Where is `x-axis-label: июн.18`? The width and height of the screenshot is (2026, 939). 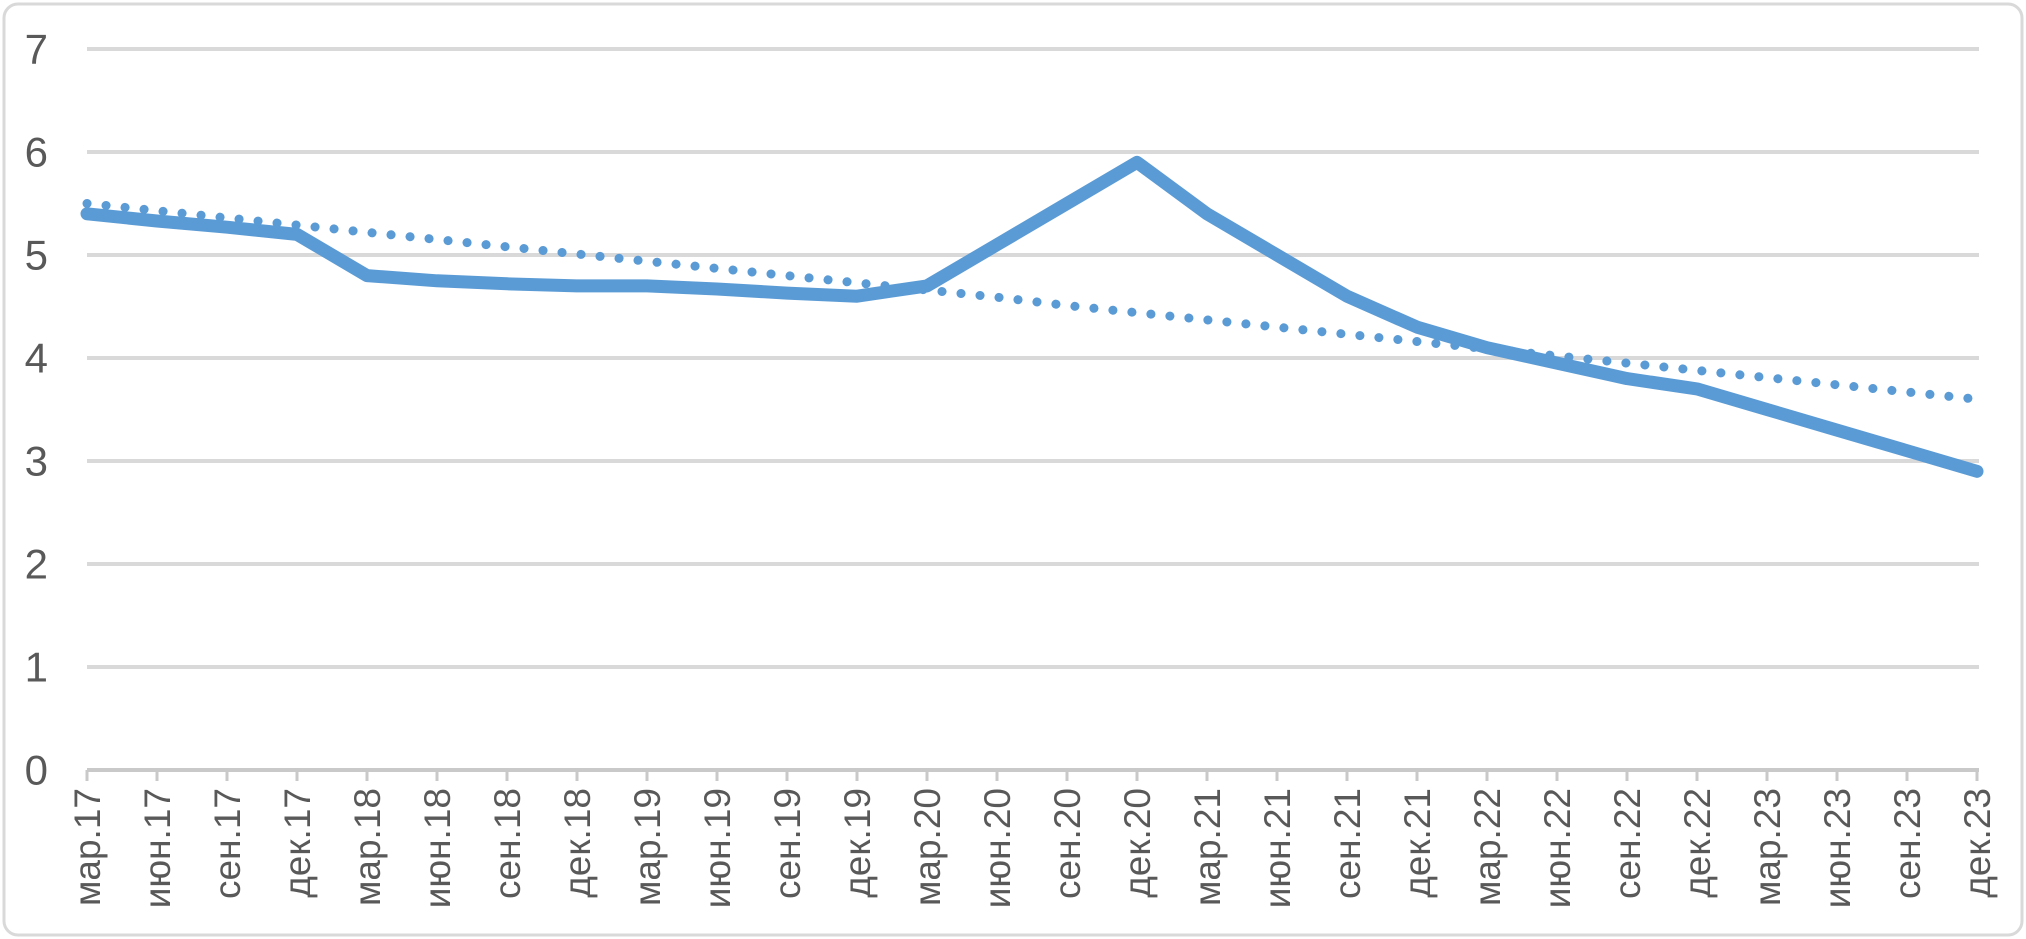
x-axis-label: июн.18 is located at coordinates (437, 848).